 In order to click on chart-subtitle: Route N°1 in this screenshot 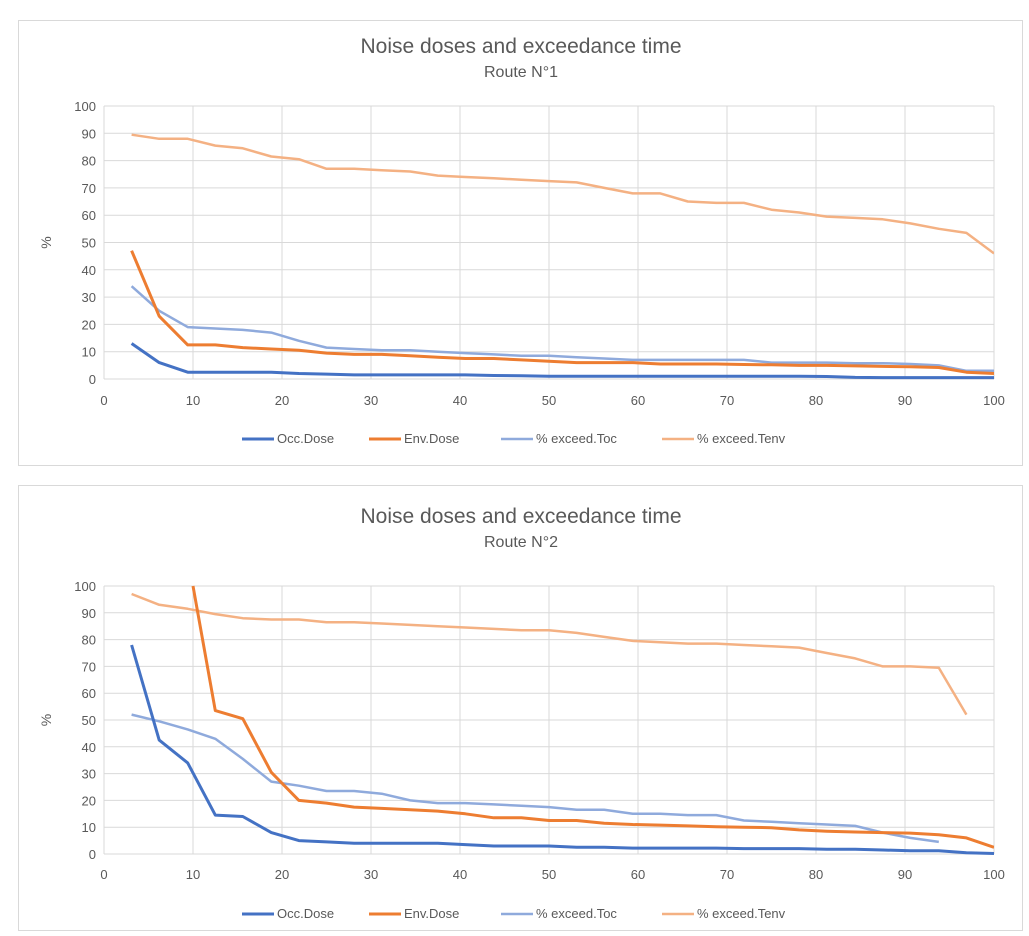, I will do `click(521, 72)`.